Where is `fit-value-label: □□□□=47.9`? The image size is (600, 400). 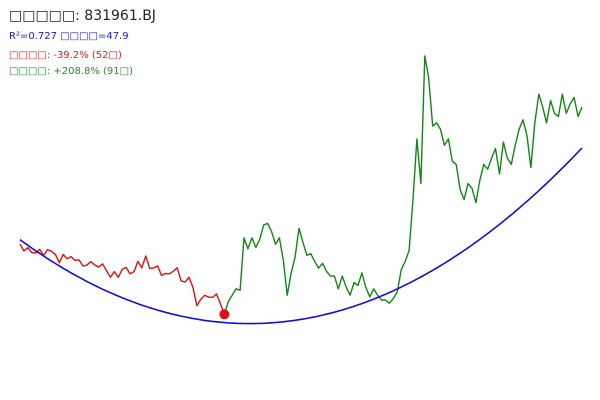 fit-value-label: □□□□=47.9 is located at coordinates (94, 36).